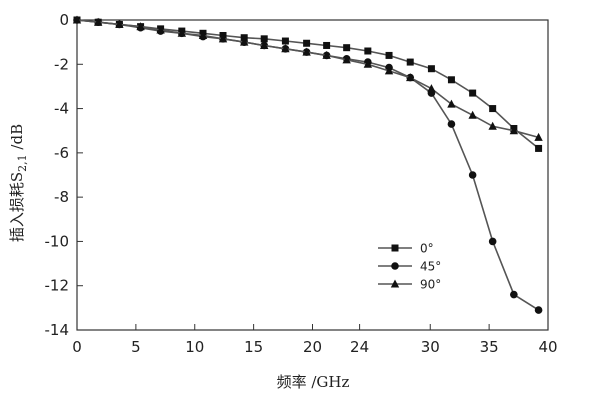 This screenshot has height=401, width=592. Describe the element at coordinates (136, 347) in the screenshot. I see `x-tick-label: 5` at that location.